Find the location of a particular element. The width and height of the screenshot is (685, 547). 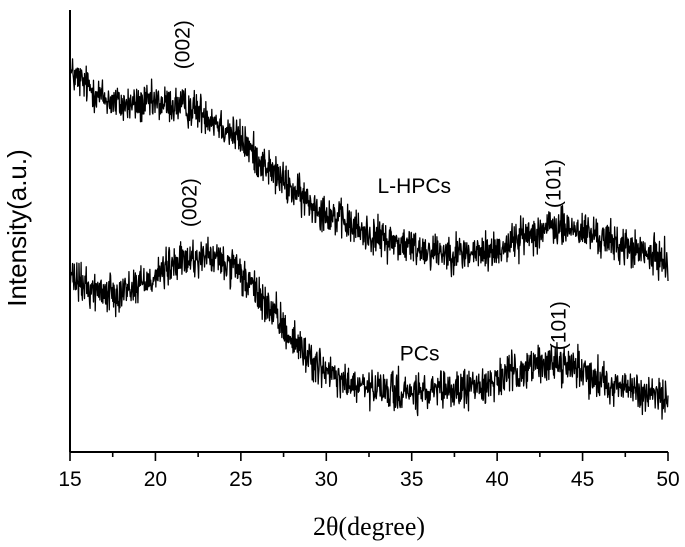

x-tick-label: 45 is located at coordinates (582, 479).